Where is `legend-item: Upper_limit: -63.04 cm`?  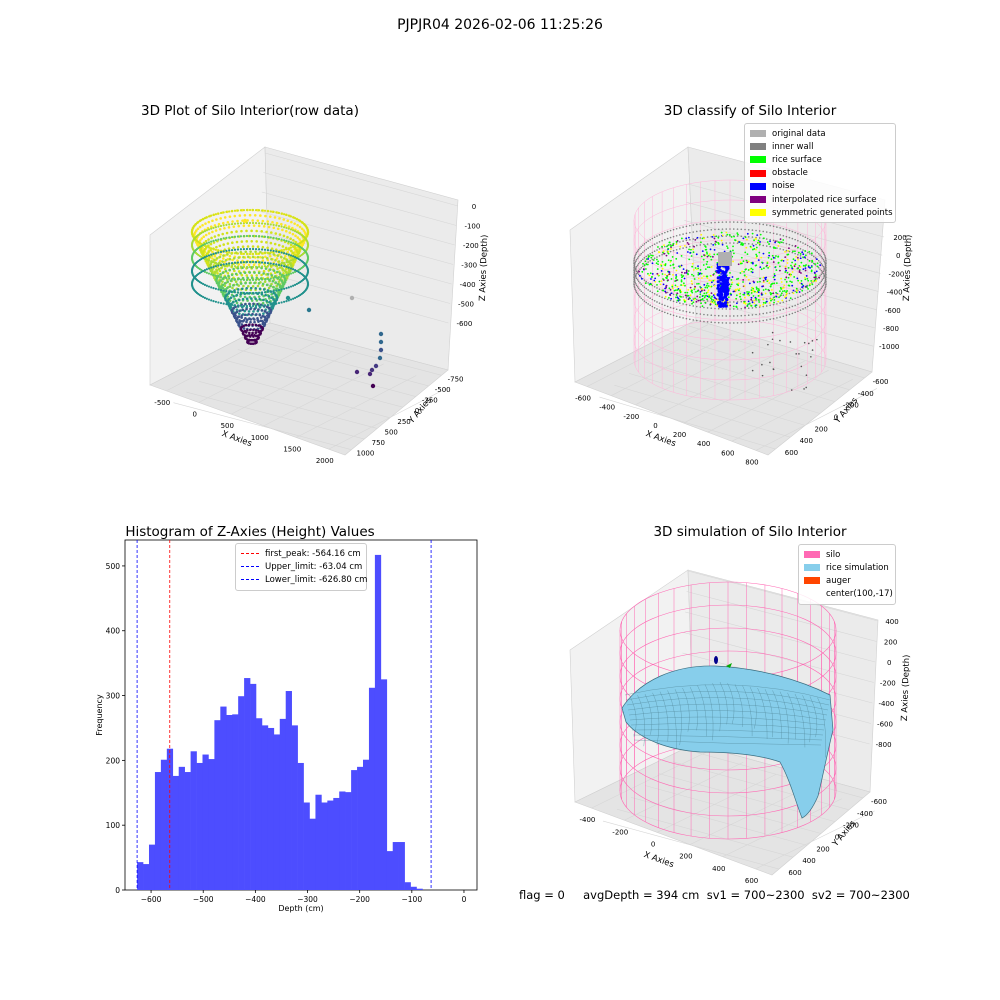
legend-item: Upper_limit: -63.04 cm is located at coordinates (301, 566).